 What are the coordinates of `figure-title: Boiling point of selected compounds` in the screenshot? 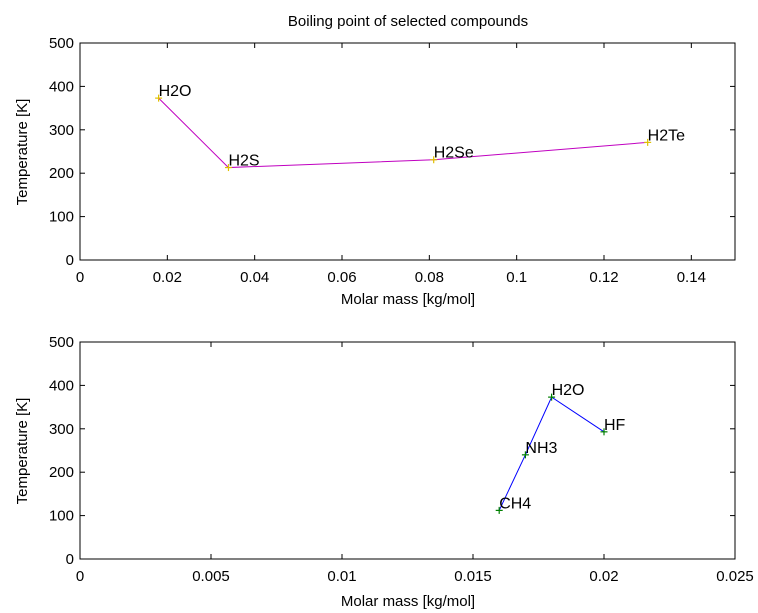 It's located at (408, 21).